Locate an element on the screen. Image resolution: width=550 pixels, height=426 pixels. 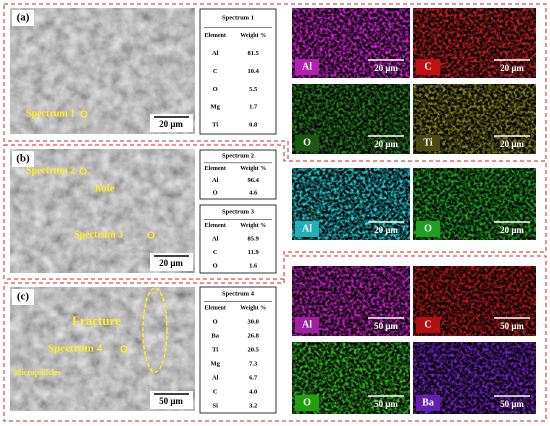
annotation: Spectrum 3 is located at coordinates (98, 234).